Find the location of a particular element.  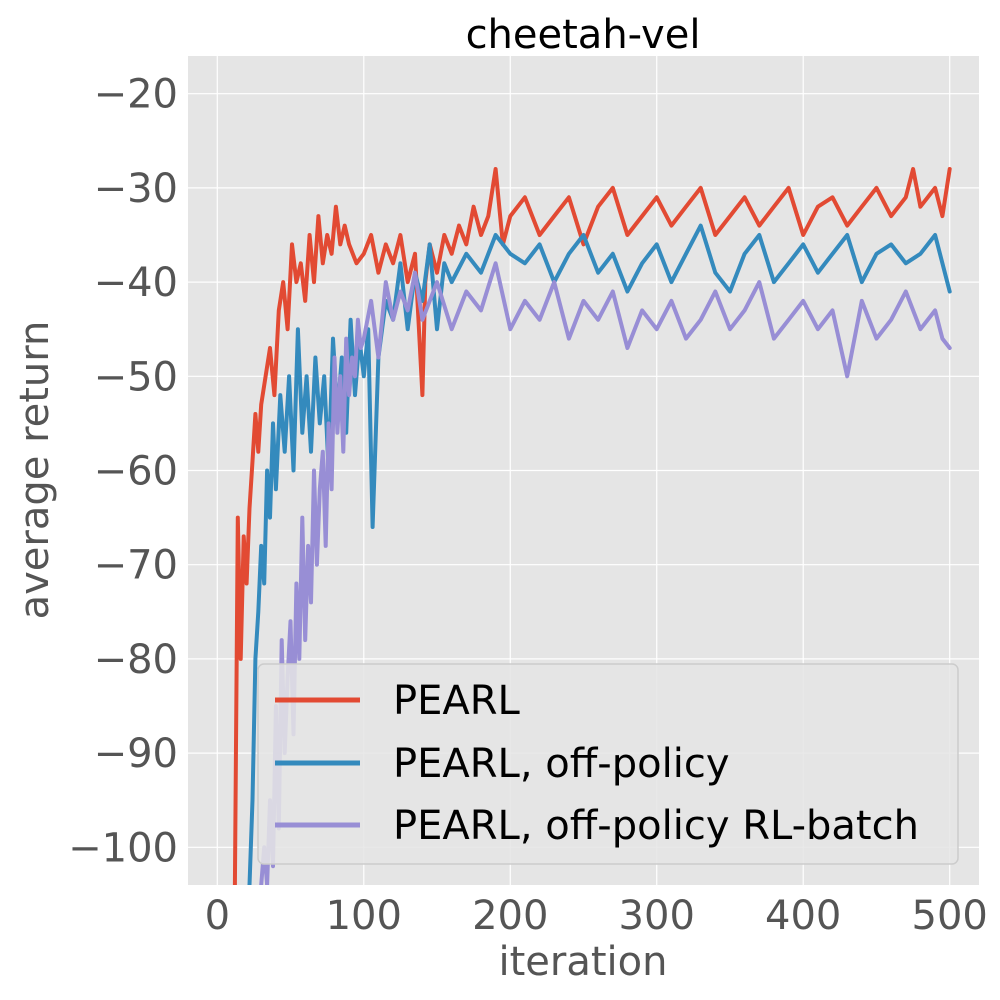

legend-box is located at coordinates (608, 764).